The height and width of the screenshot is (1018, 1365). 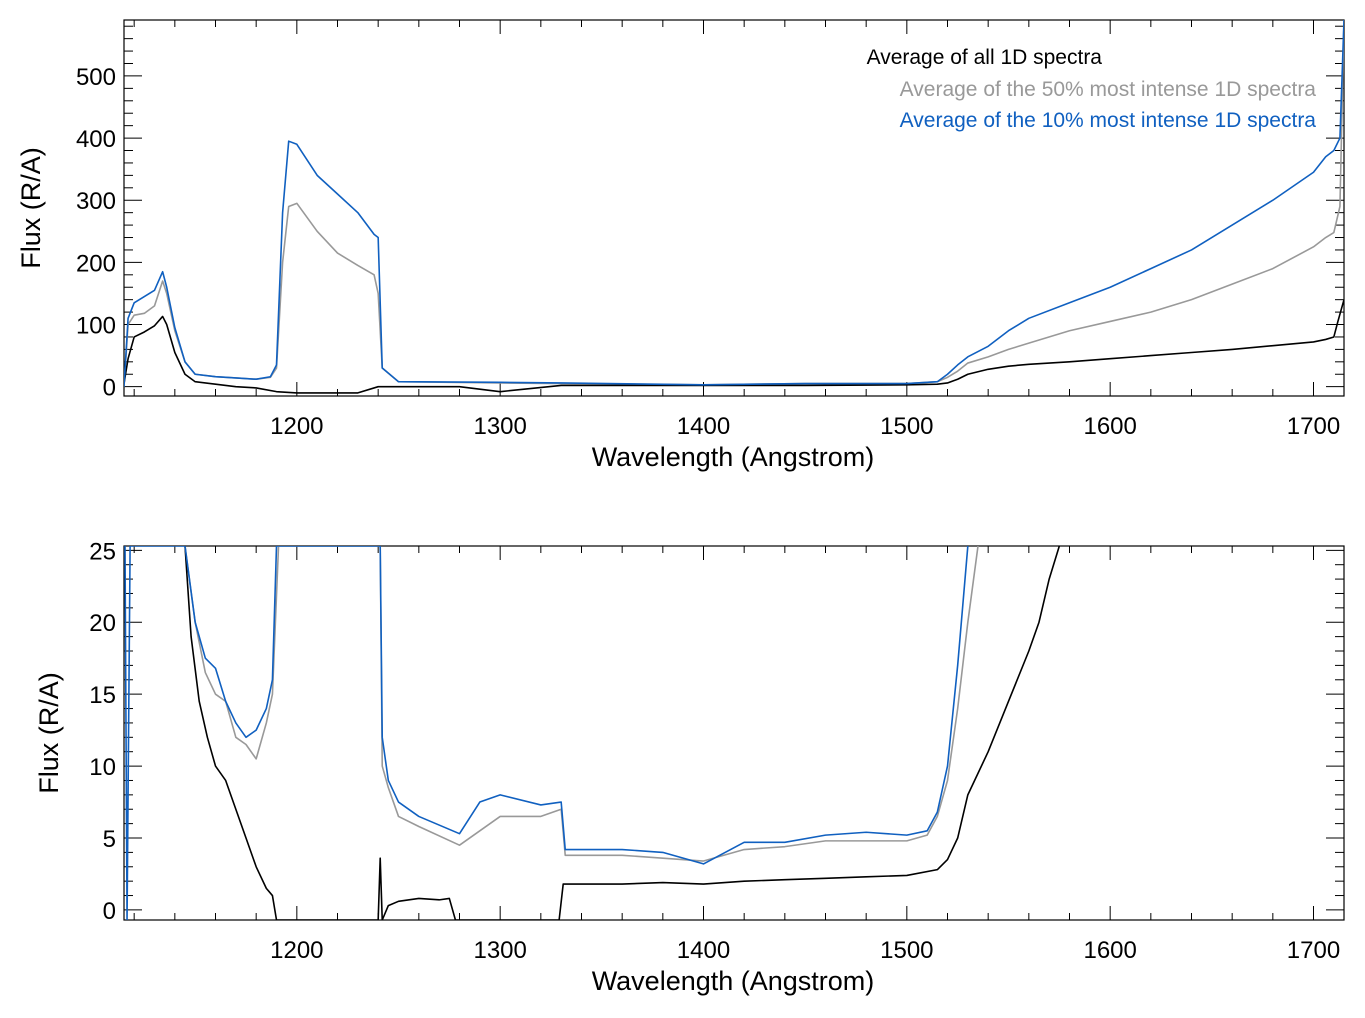 What do you see at coordinates (96, 263) in the screenshot?
I see `top-y-tick-label: 200` at bounding box center [96, 263].